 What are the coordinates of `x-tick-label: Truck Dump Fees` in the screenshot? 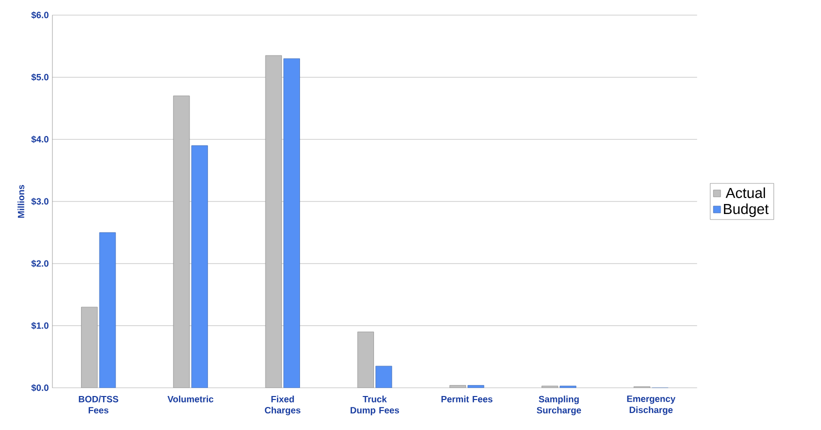 It's located at (375, 406).